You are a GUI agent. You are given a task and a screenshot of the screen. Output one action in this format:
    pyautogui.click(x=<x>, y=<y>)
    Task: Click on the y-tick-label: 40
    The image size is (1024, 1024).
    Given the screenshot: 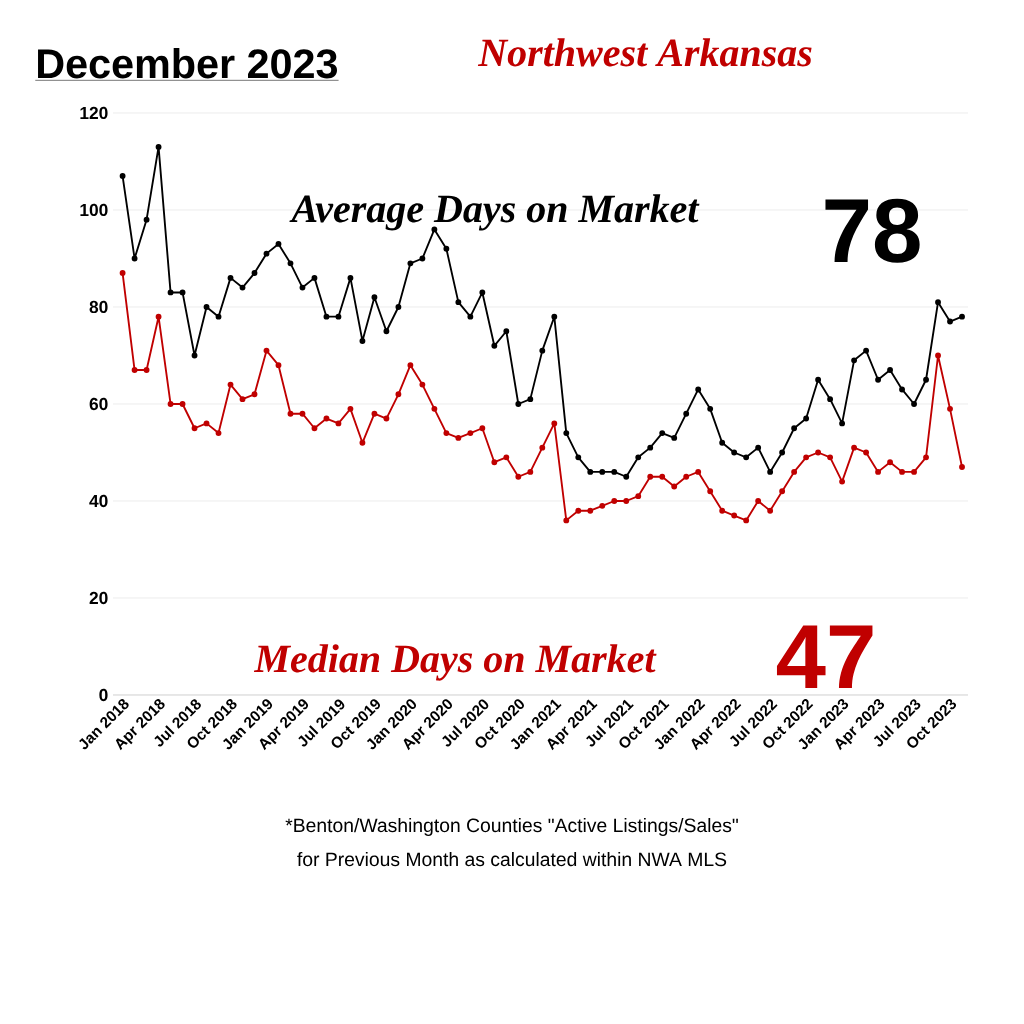 What is the action you would take?
    pyautogui.click(x=98, y=501)
    